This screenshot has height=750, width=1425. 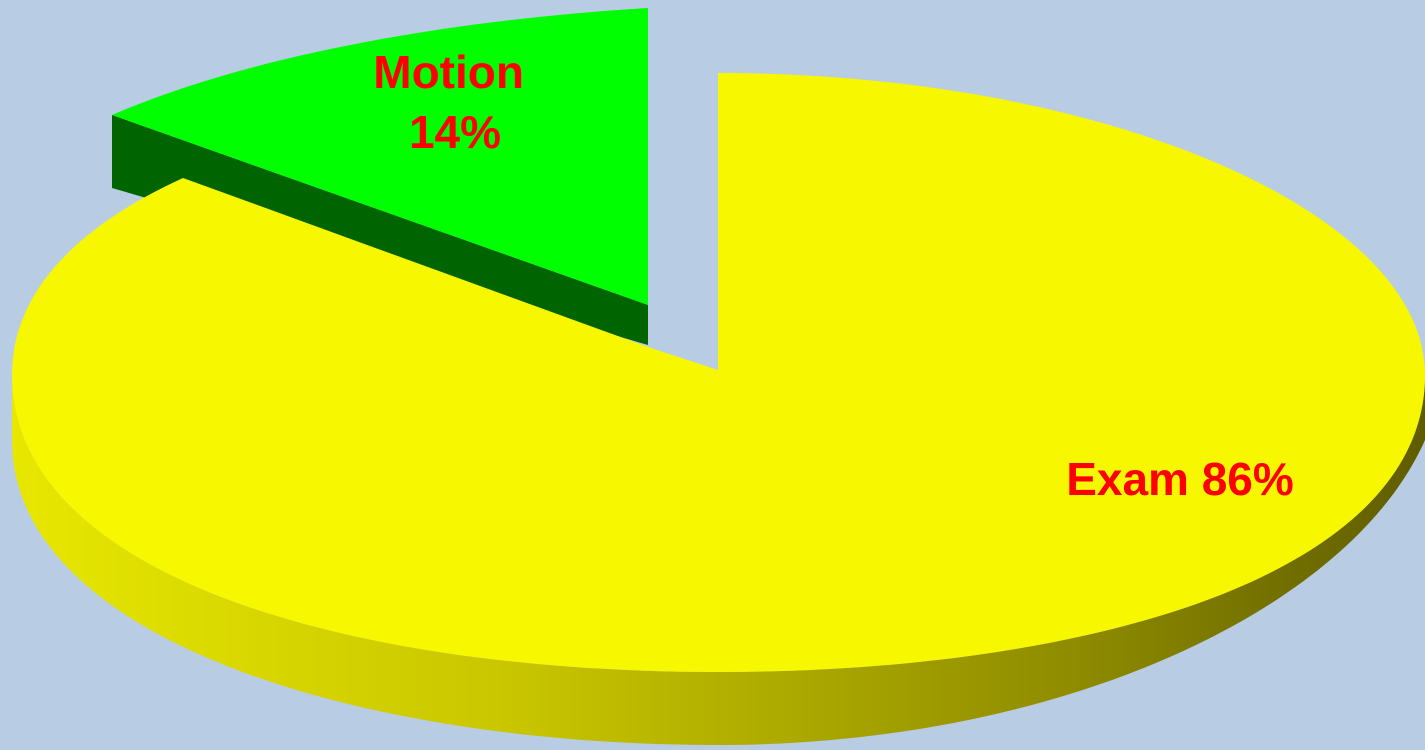 I want to click on slice-exam-label: Exam 86%, so click(x=1180, y=479).